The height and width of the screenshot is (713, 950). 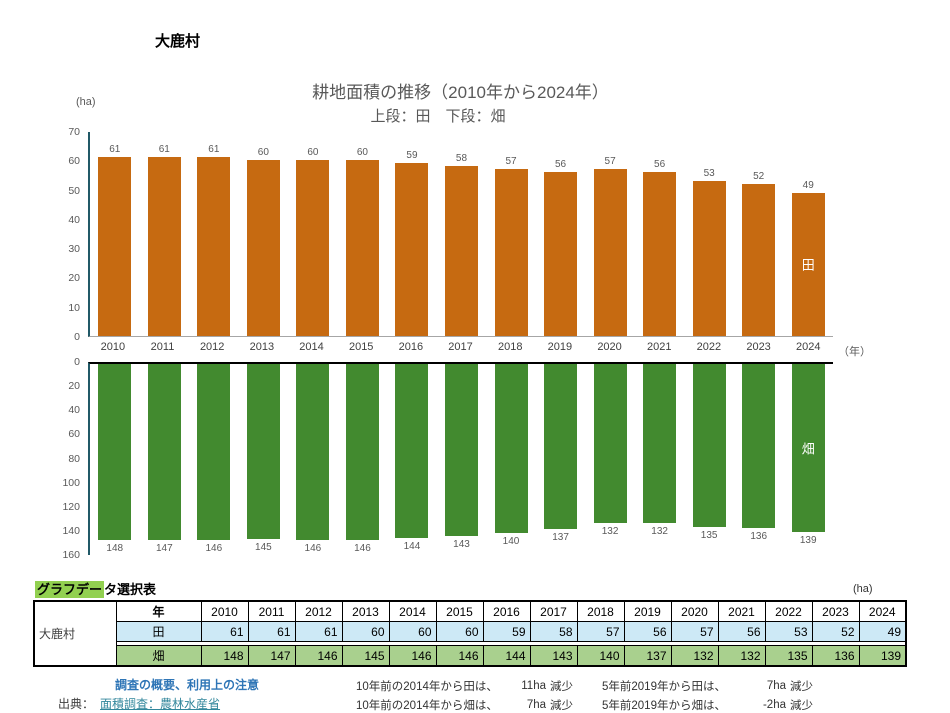 What do you see at coordinates (647, 611) in the screenshot?
I see `table-year-cell: 2019` at bounding box center [647, 611].